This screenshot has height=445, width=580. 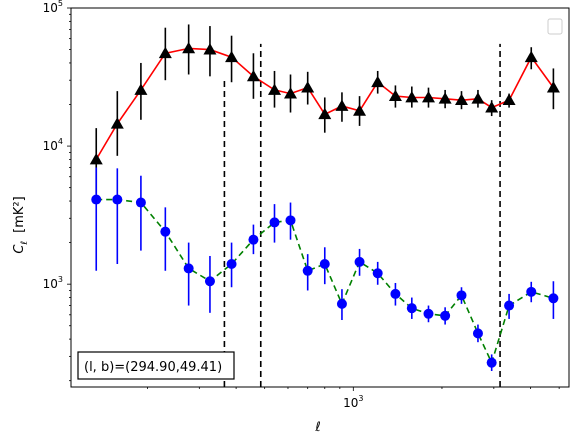 I want to click on y-tick-label-2: 10⁴, so click(x=53, y=145).